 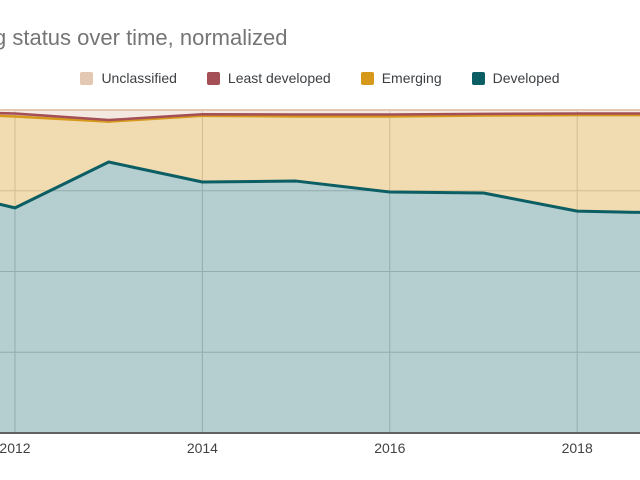 I want to click on legend-item-emerging: Emerging, so click(x=401, y=78).